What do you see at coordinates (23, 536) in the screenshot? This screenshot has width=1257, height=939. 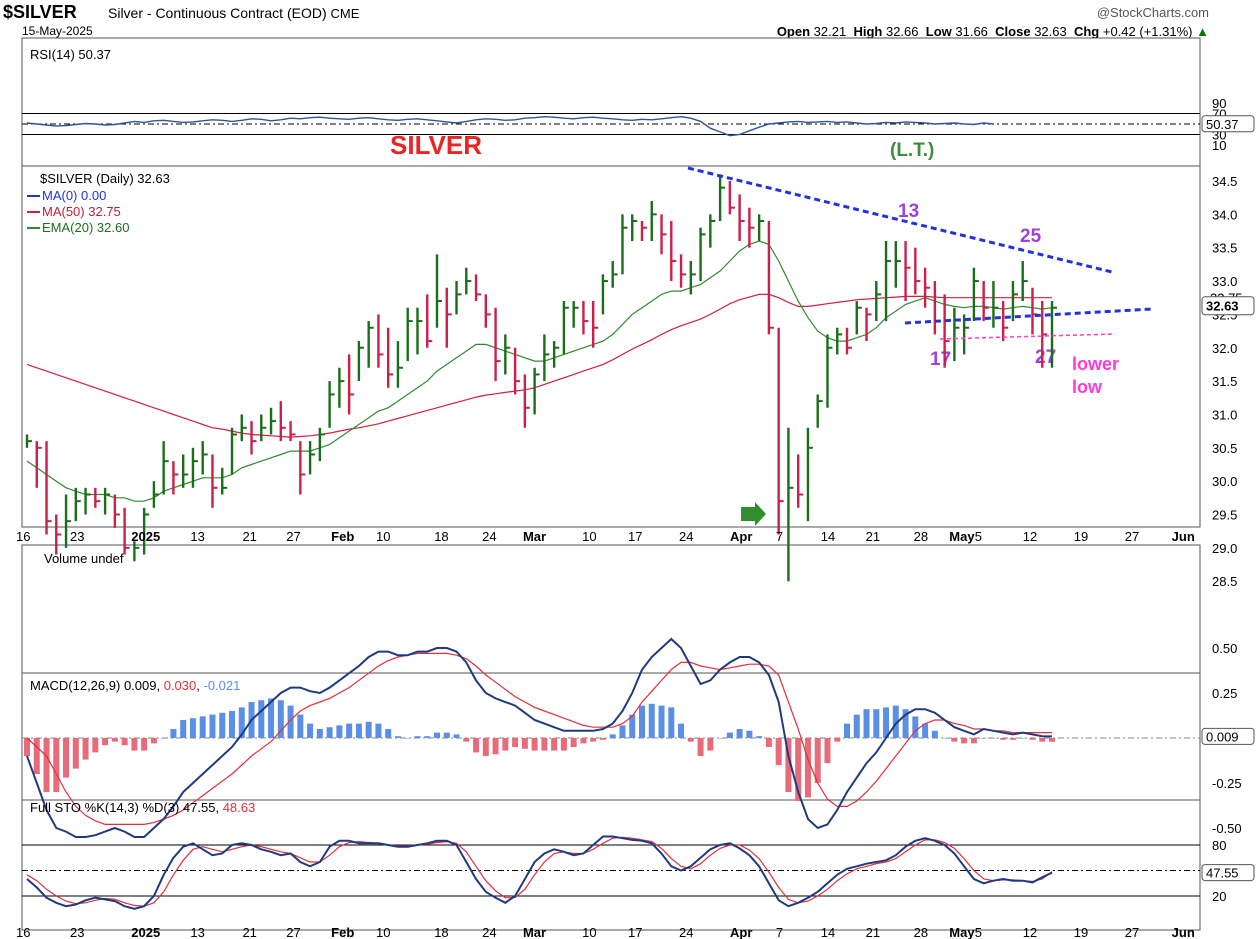 I see `x-axis-label: 16` at bounding box center [23, 536].